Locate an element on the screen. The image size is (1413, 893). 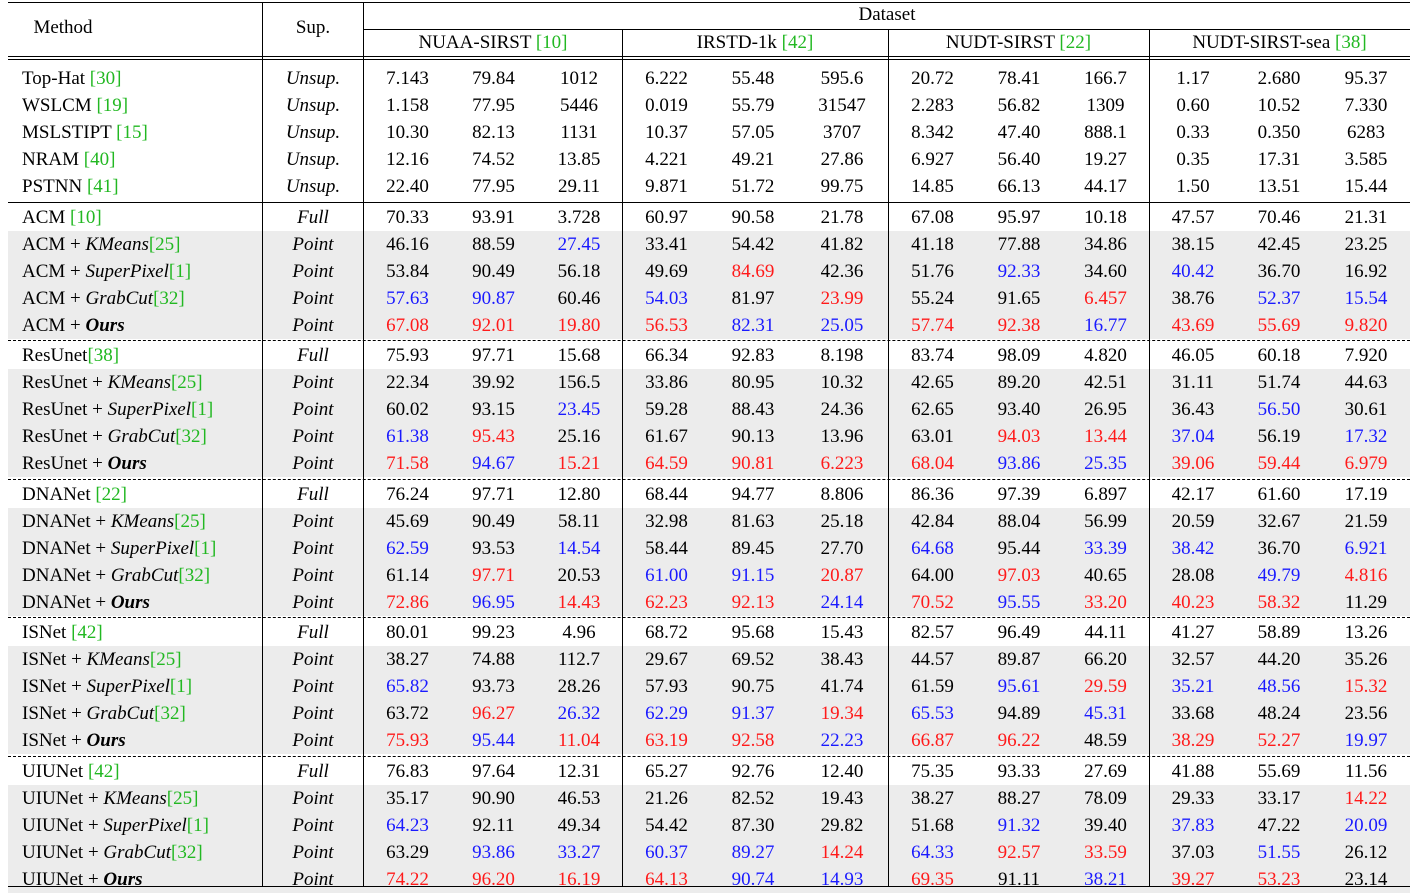
value-cell: 8.198 is located at coordinates (842, 355).